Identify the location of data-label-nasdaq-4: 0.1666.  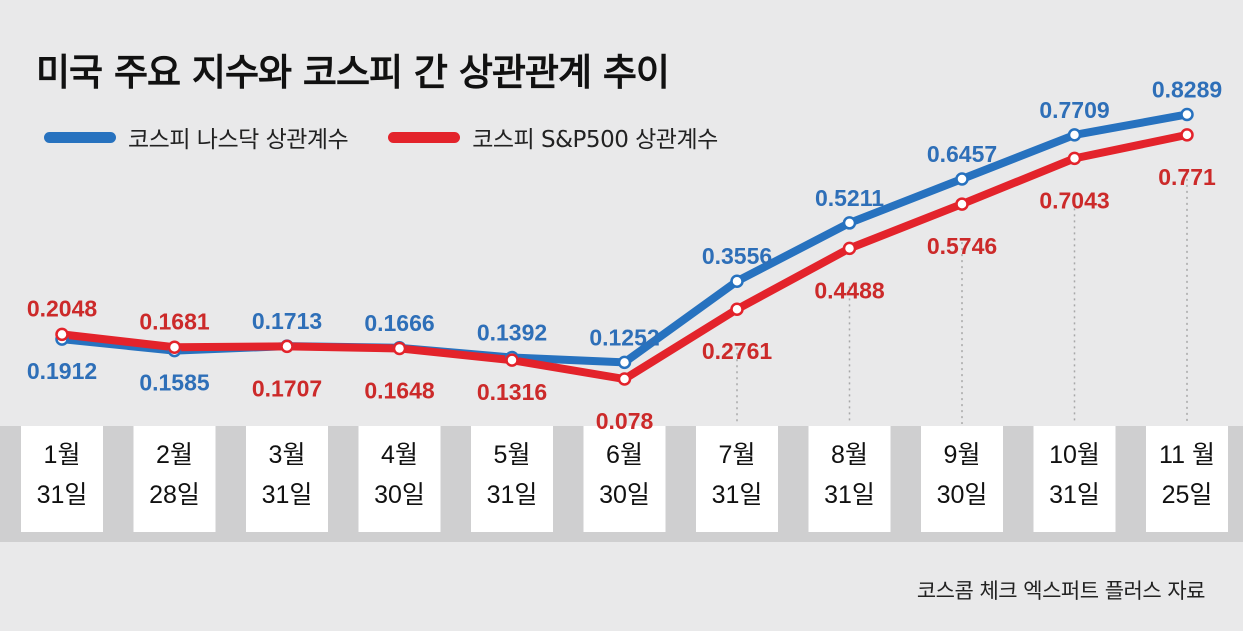
(399, 323).